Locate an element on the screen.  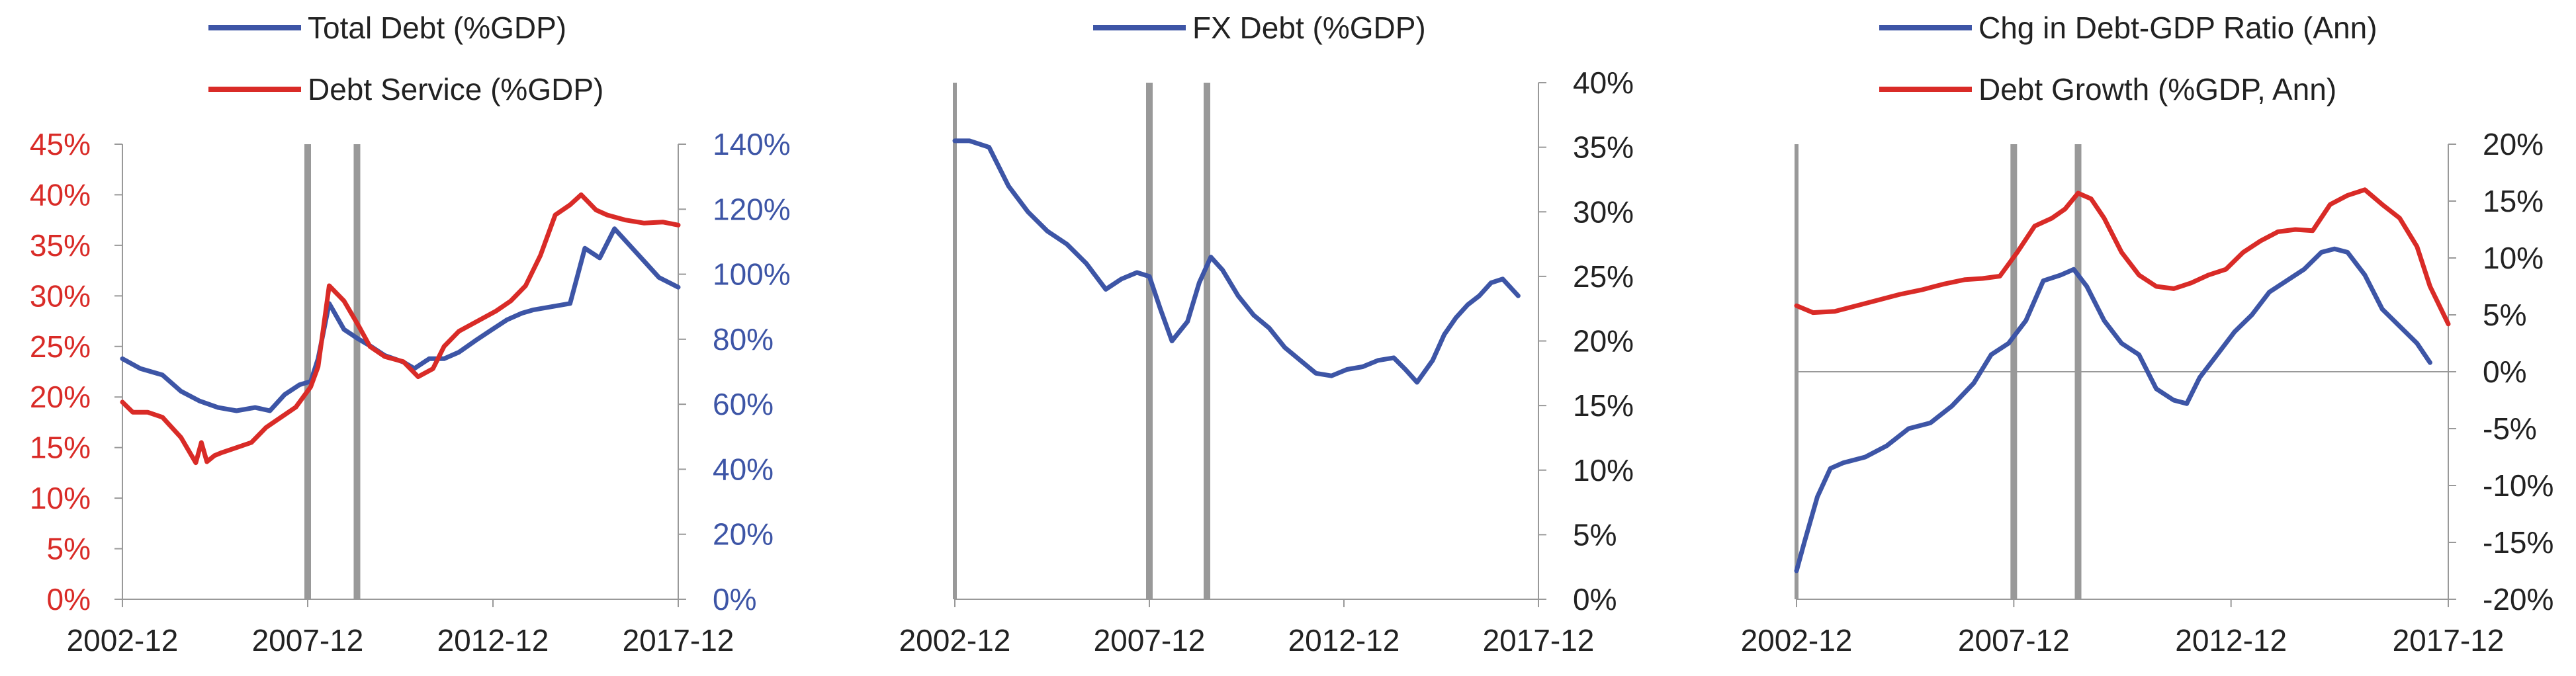
y-right-tick-label: -15% is located at coordinates (2518, 542).